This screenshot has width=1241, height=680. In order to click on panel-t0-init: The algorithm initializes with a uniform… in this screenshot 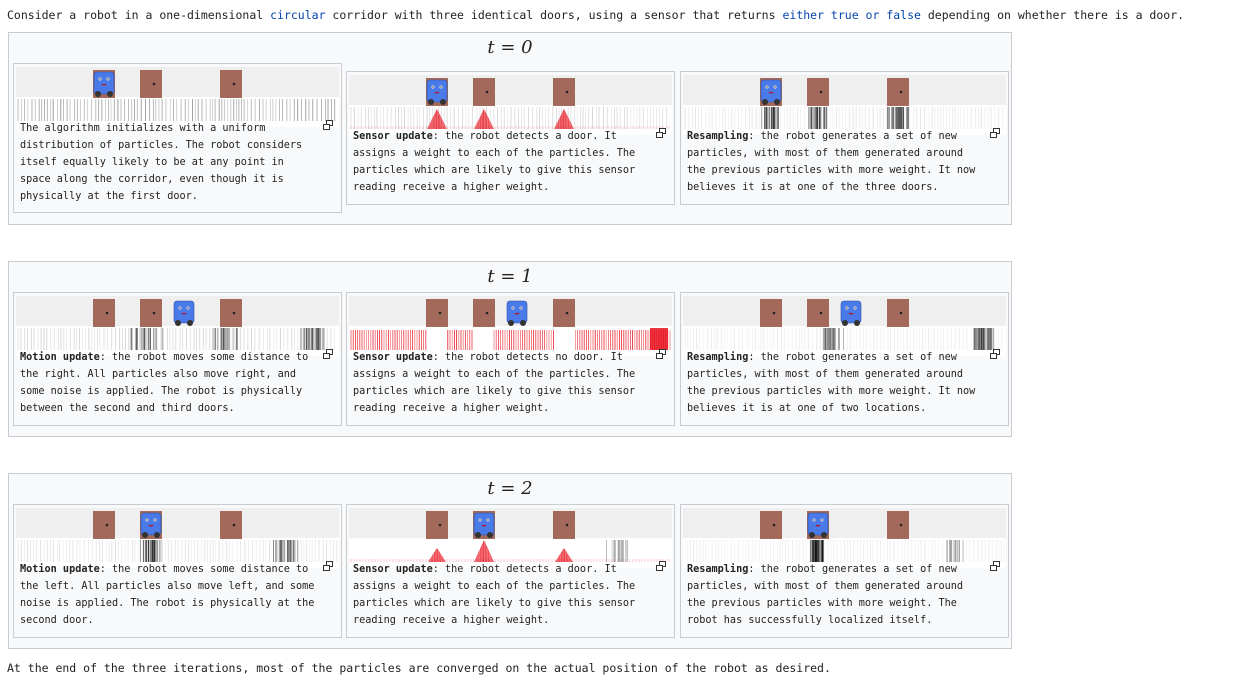, I will do `click(177, 138)`.